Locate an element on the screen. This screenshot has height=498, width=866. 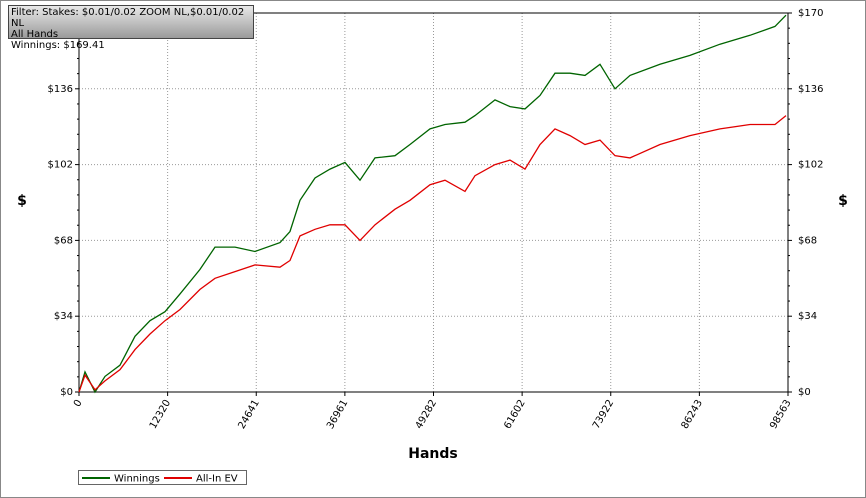
y2-tick-label: $68 is located at coordinates (807, 240).